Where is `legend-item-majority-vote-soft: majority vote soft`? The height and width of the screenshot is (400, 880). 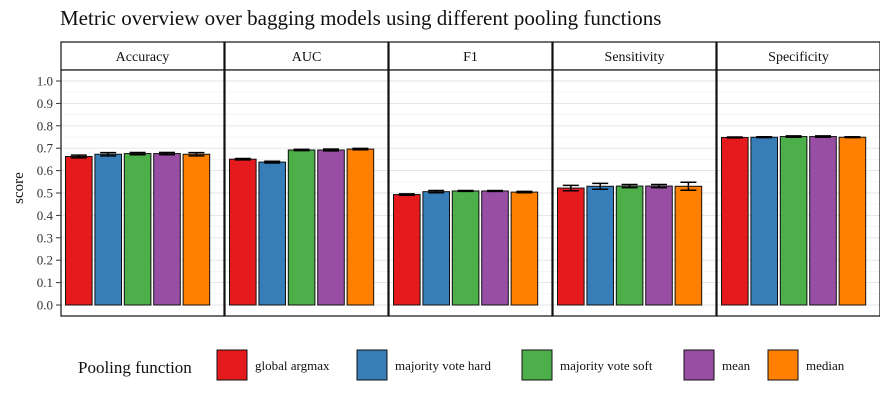 legend-item-majority-vote-soft: majority vote soft is located at coordinates (587, 365).